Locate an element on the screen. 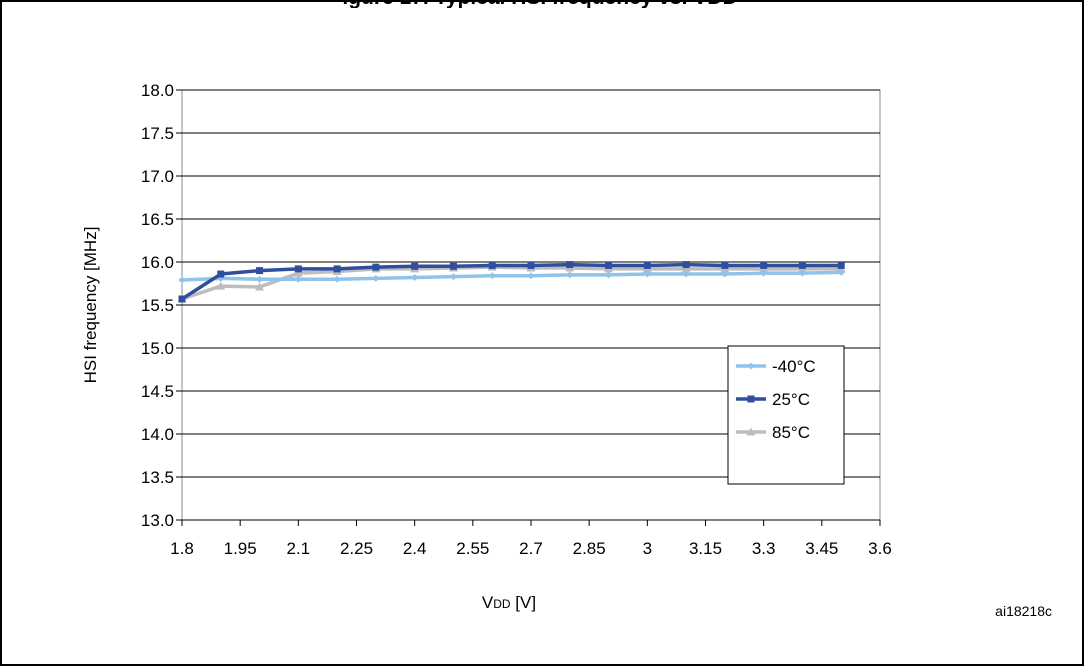 The image size is (1084, 671). series-diamond is located at coordinates (511, 276).